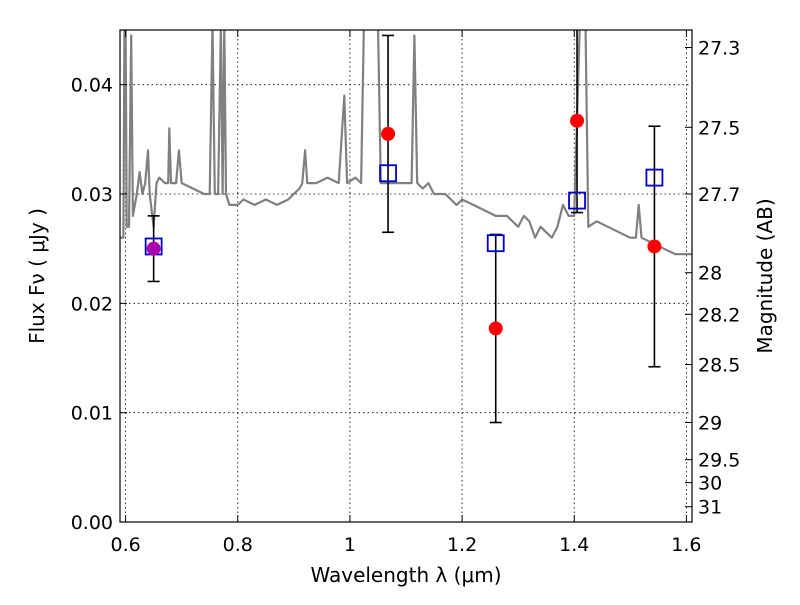 This screenshot has width=800, height=605. I want to click on x-tick-label: 1.6, so click(686, 545).